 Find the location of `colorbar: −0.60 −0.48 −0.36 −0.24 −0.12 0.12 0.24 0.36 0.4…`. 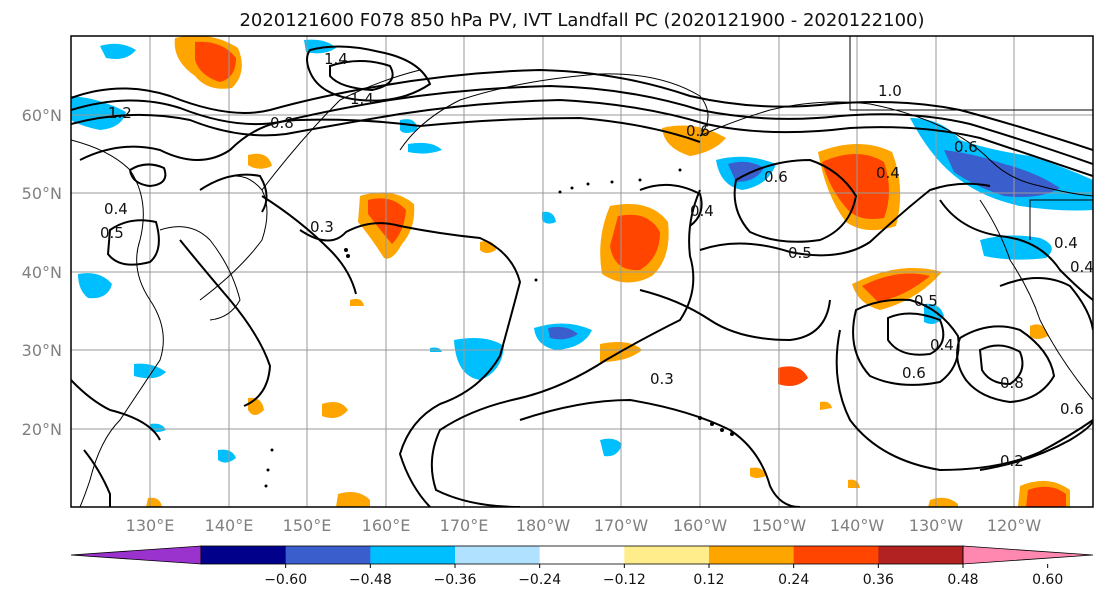

colorbar: −0.60 −0.48 −0.36 −0.24 −0.12 0.12 0.24 0.36 0.4… is located at coordinates (582, 566).